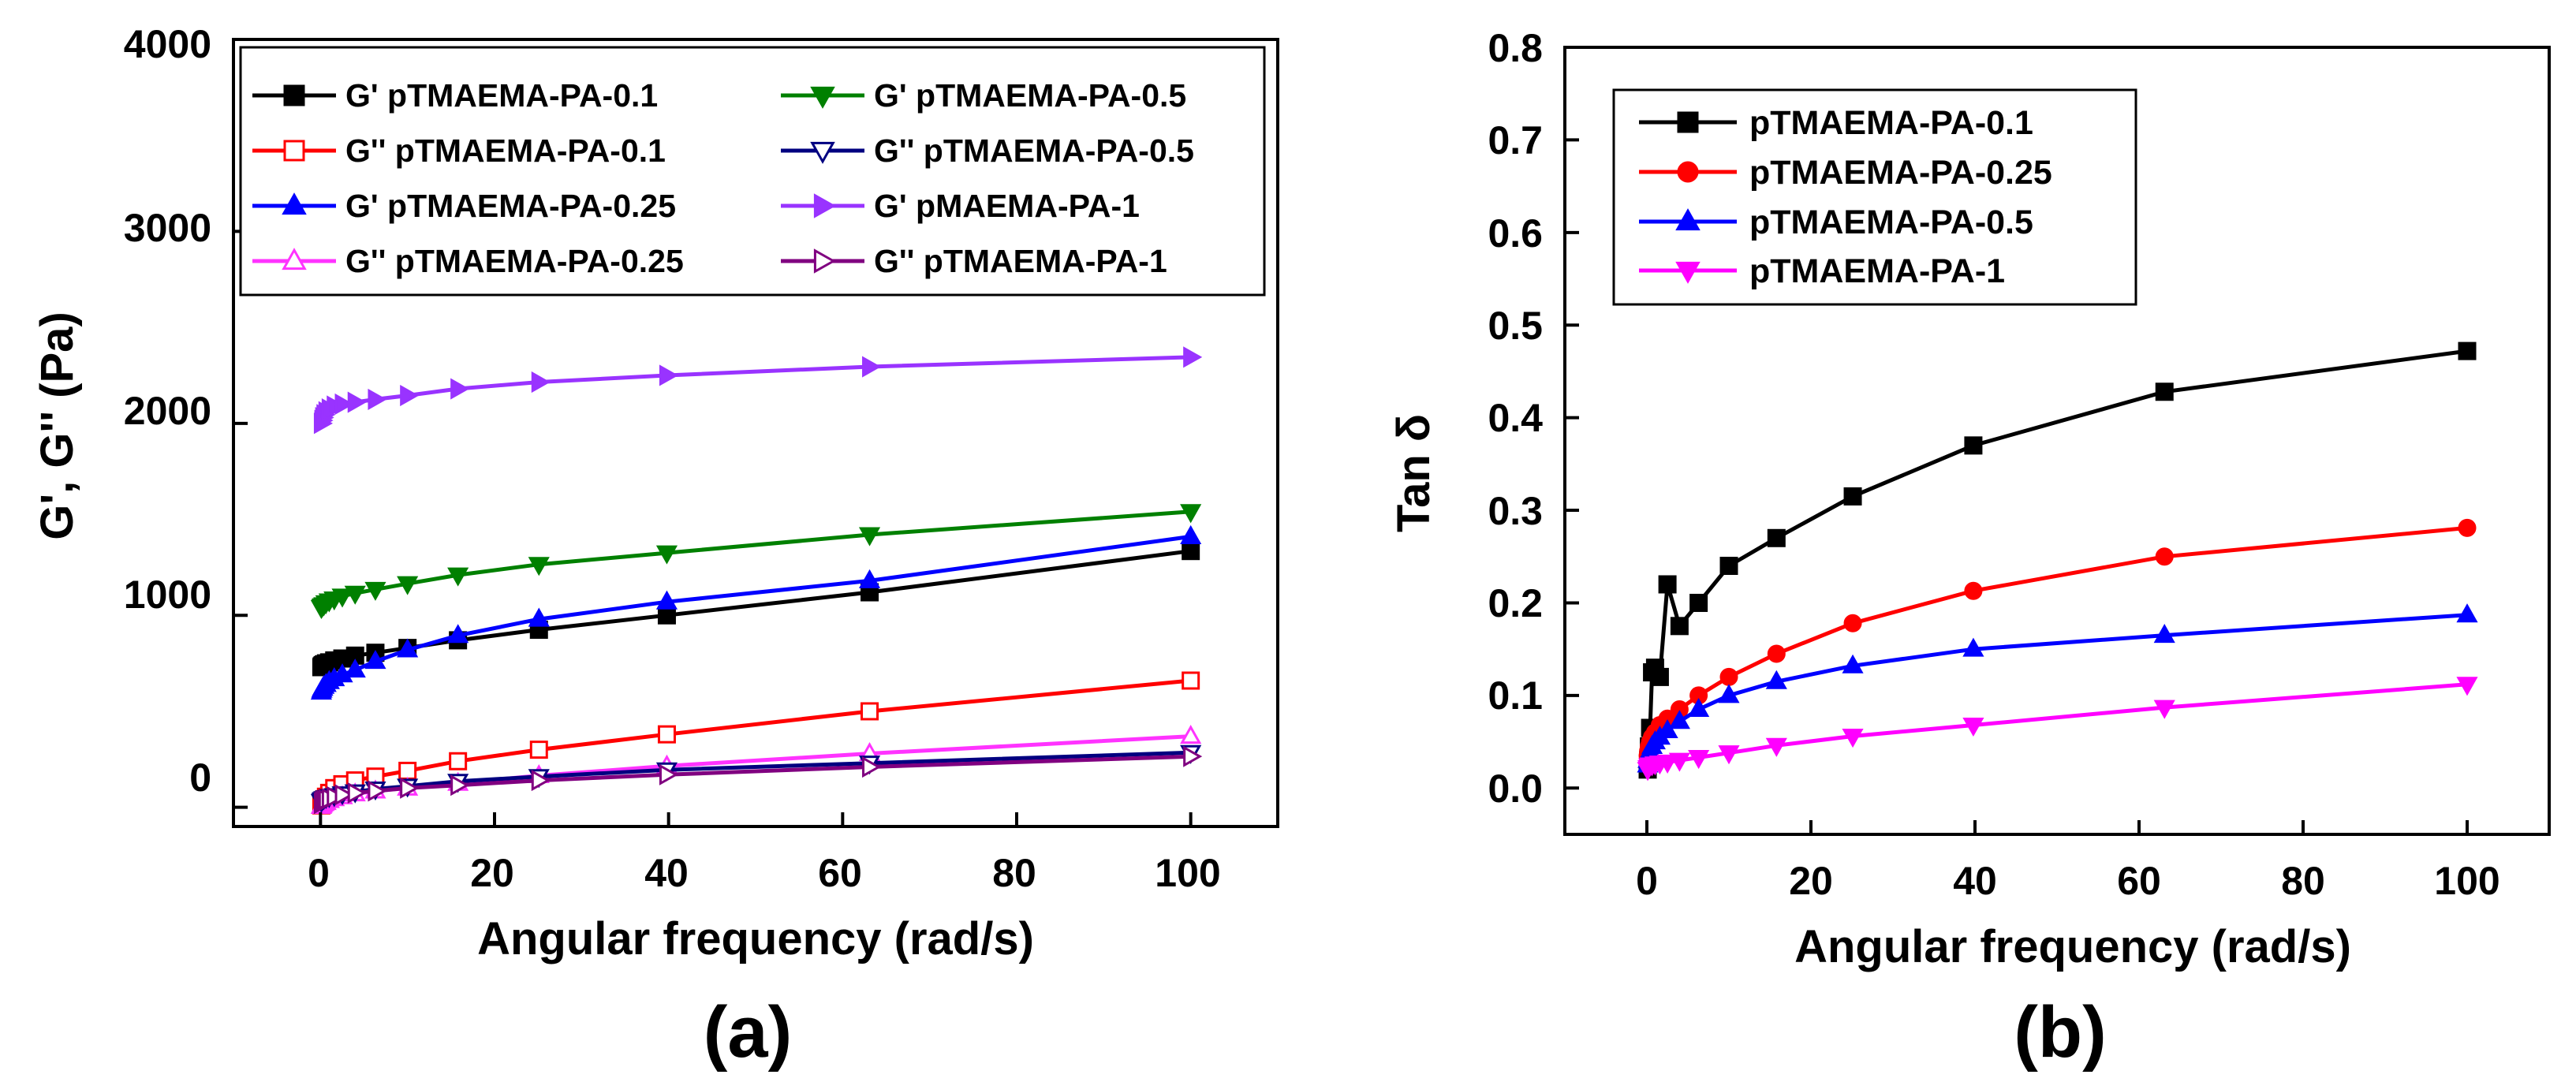 The width and height of the screenshot is (2576, 1082). What do you see at coordinates (1811, 881) in the screenshot?
I see `panel-b-xtick-label: 20` at bounding box center [1811, 881].